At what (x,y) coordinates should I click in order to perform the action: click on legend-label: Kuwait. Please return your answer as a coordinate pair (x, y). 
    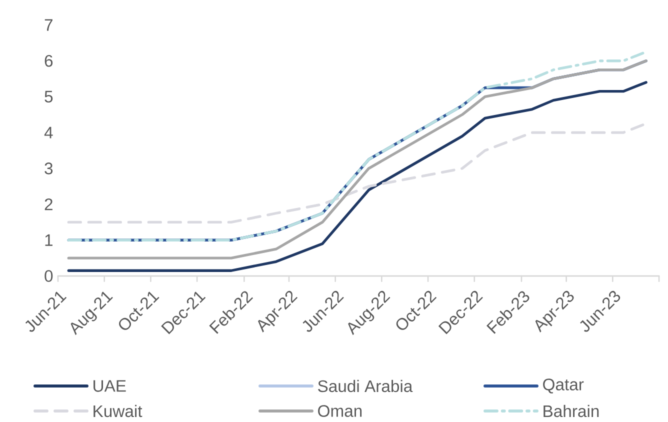
    Looking at the image, I should click on (118, 411).